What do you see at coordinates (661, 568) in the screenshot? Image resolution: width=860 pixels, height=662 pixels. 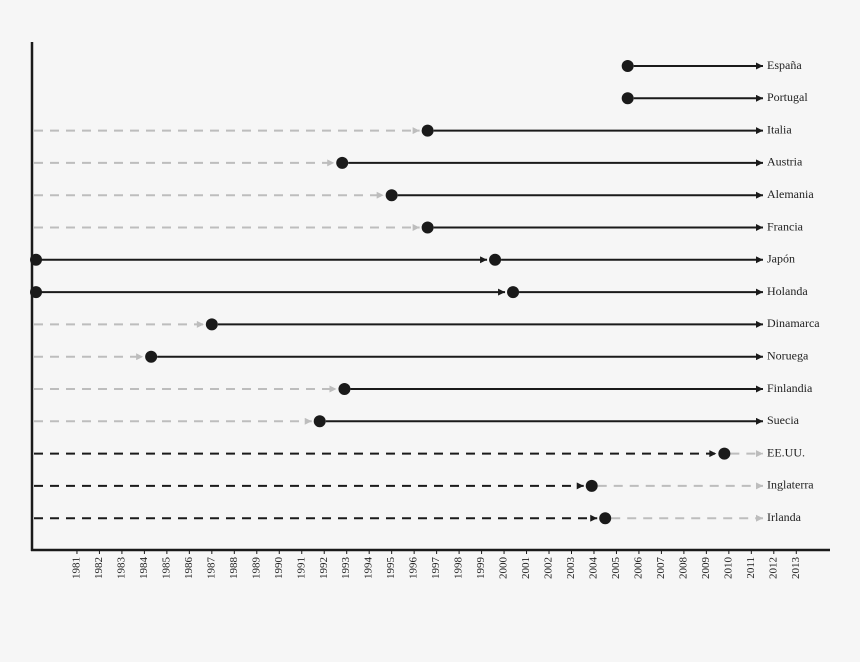 I see `x-tick-label: 2007` at bounding box center [661, 568].